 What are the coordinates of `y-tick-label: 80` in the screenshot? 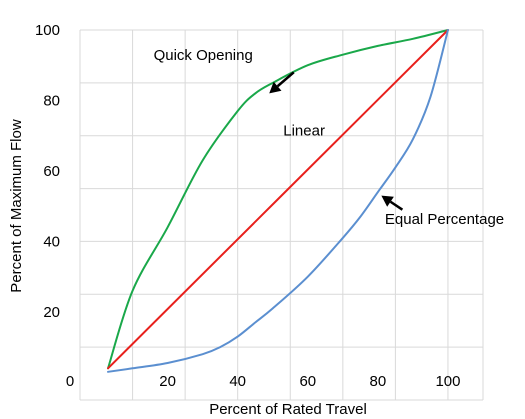 It's located at (51, 100).